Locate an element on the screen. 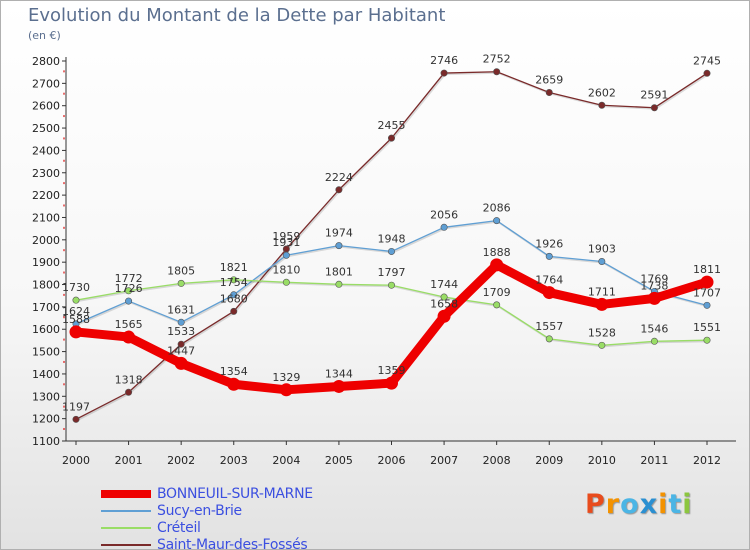  y-tick-label: 1600 is located at coordinates (46, 329).